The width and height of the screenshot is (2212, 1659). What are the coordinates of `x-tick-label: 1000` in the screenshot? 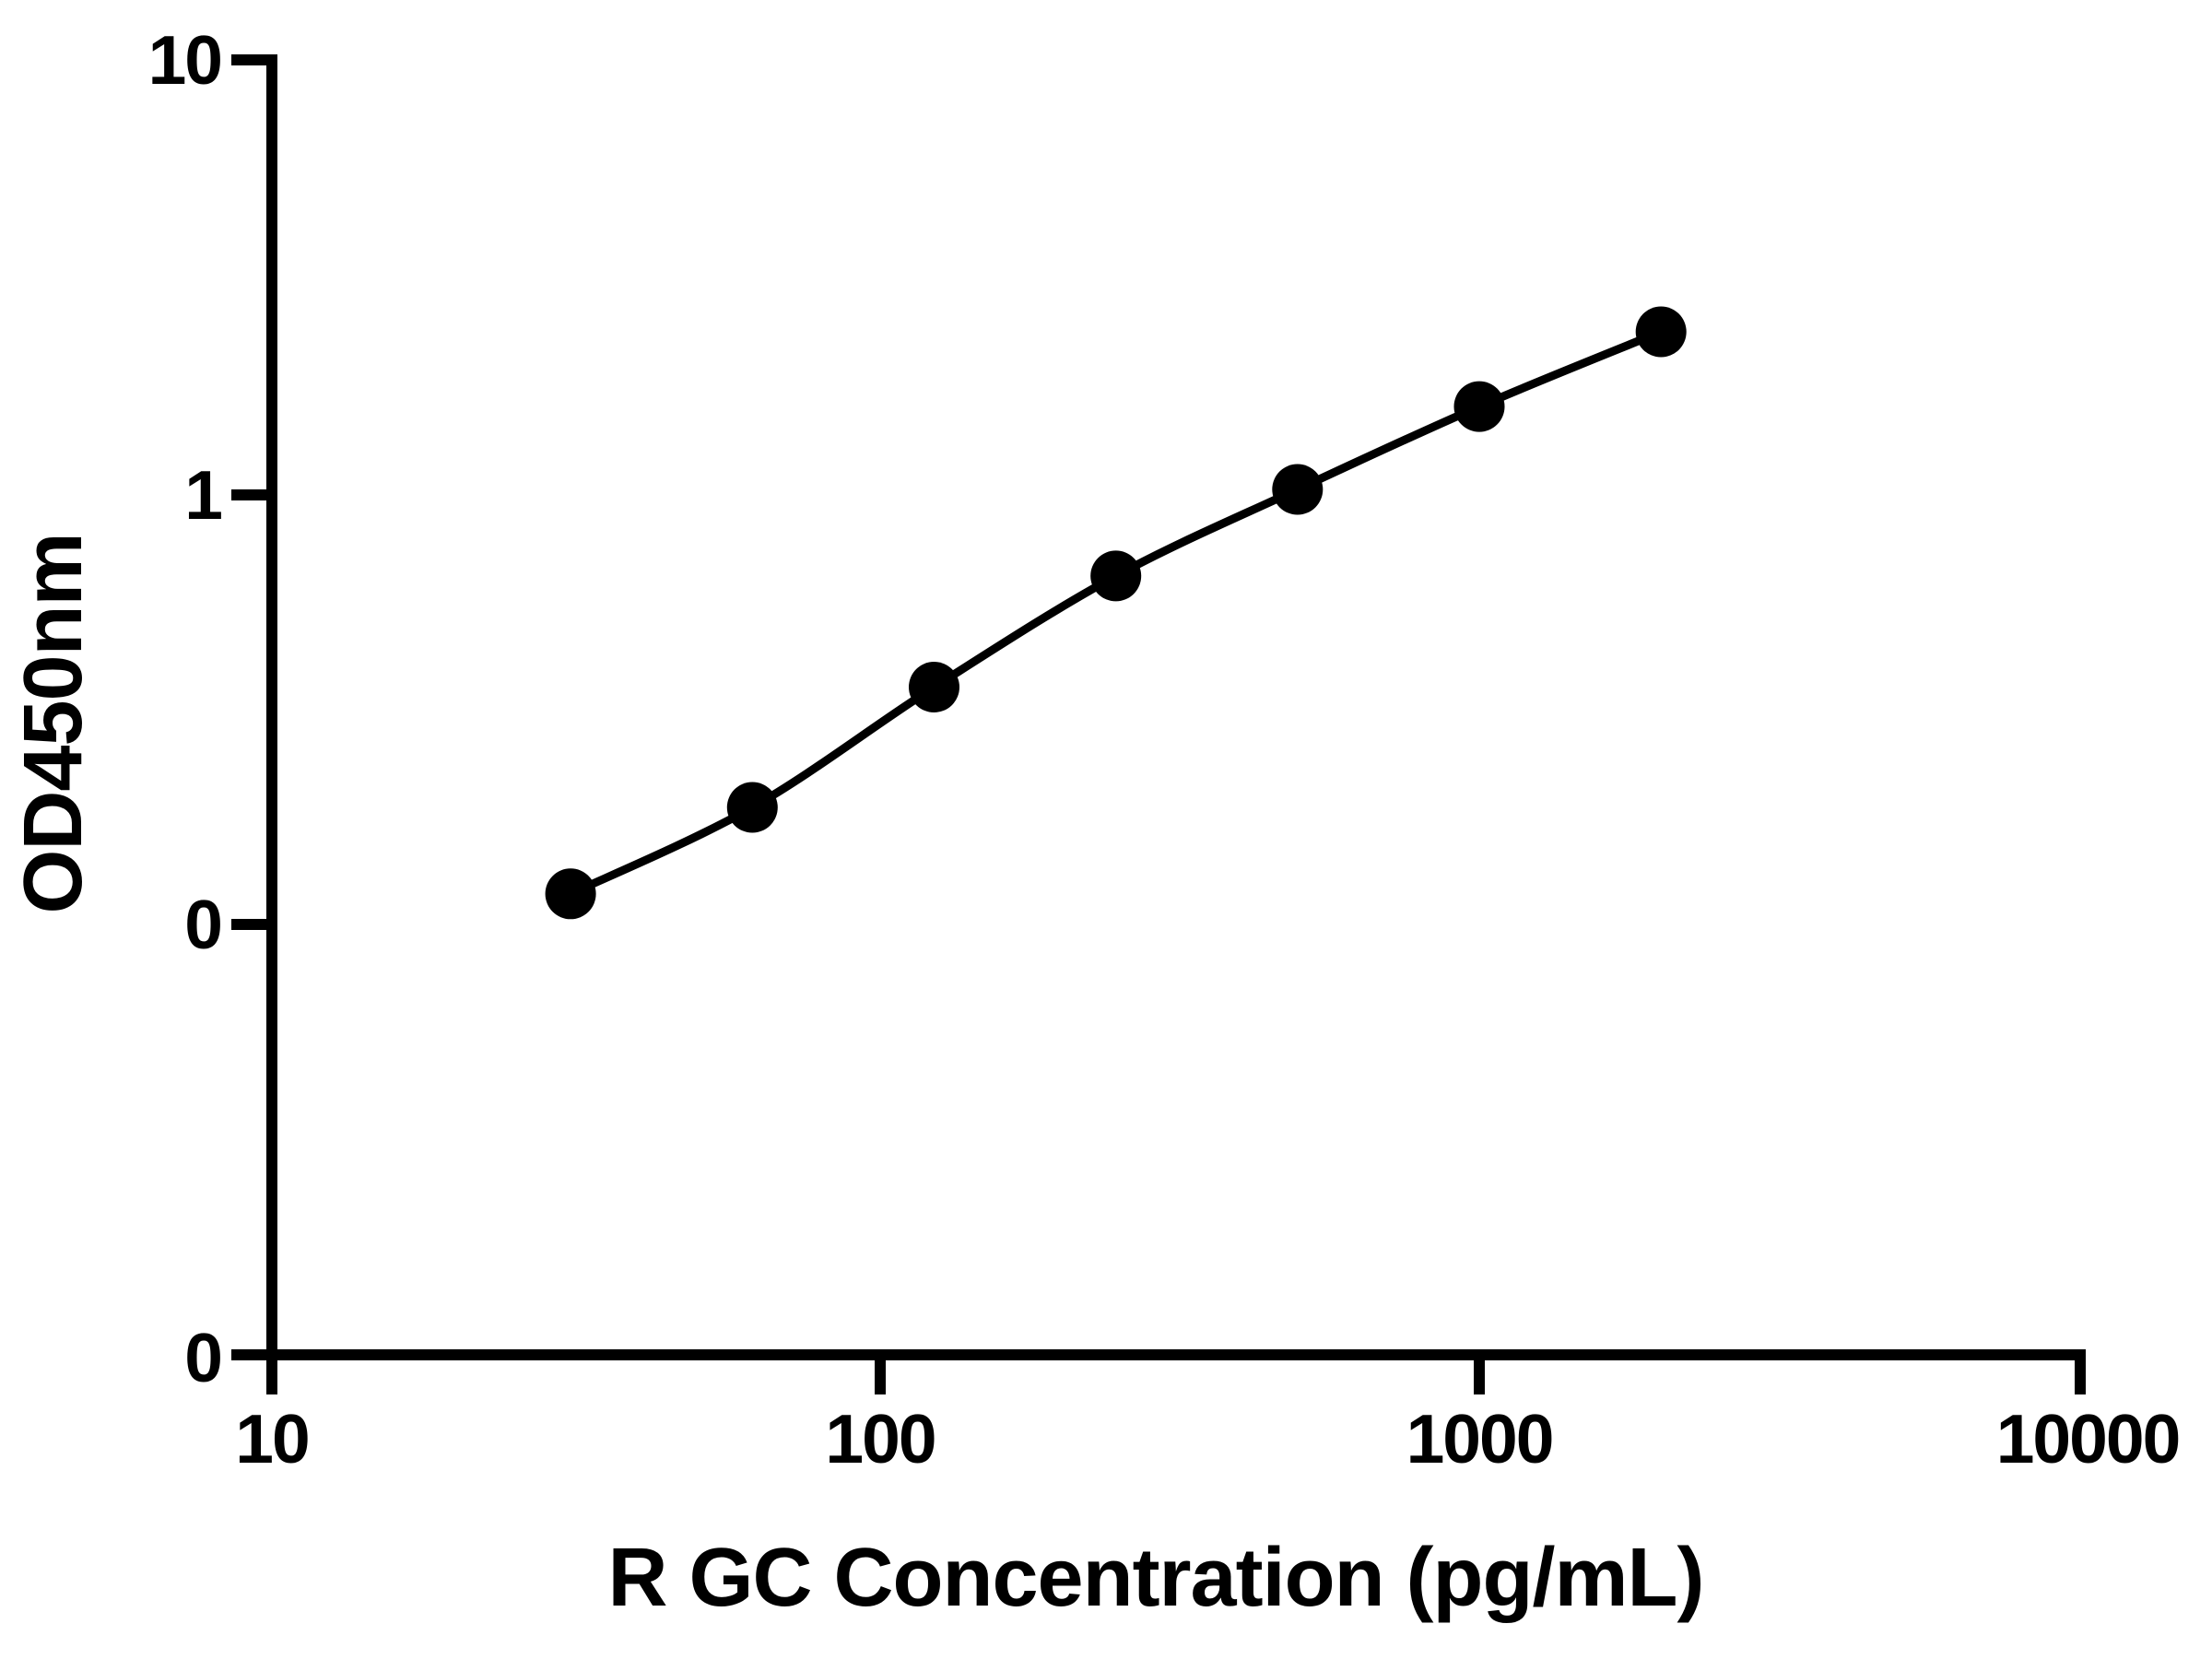 It's located at (1479, 1438).